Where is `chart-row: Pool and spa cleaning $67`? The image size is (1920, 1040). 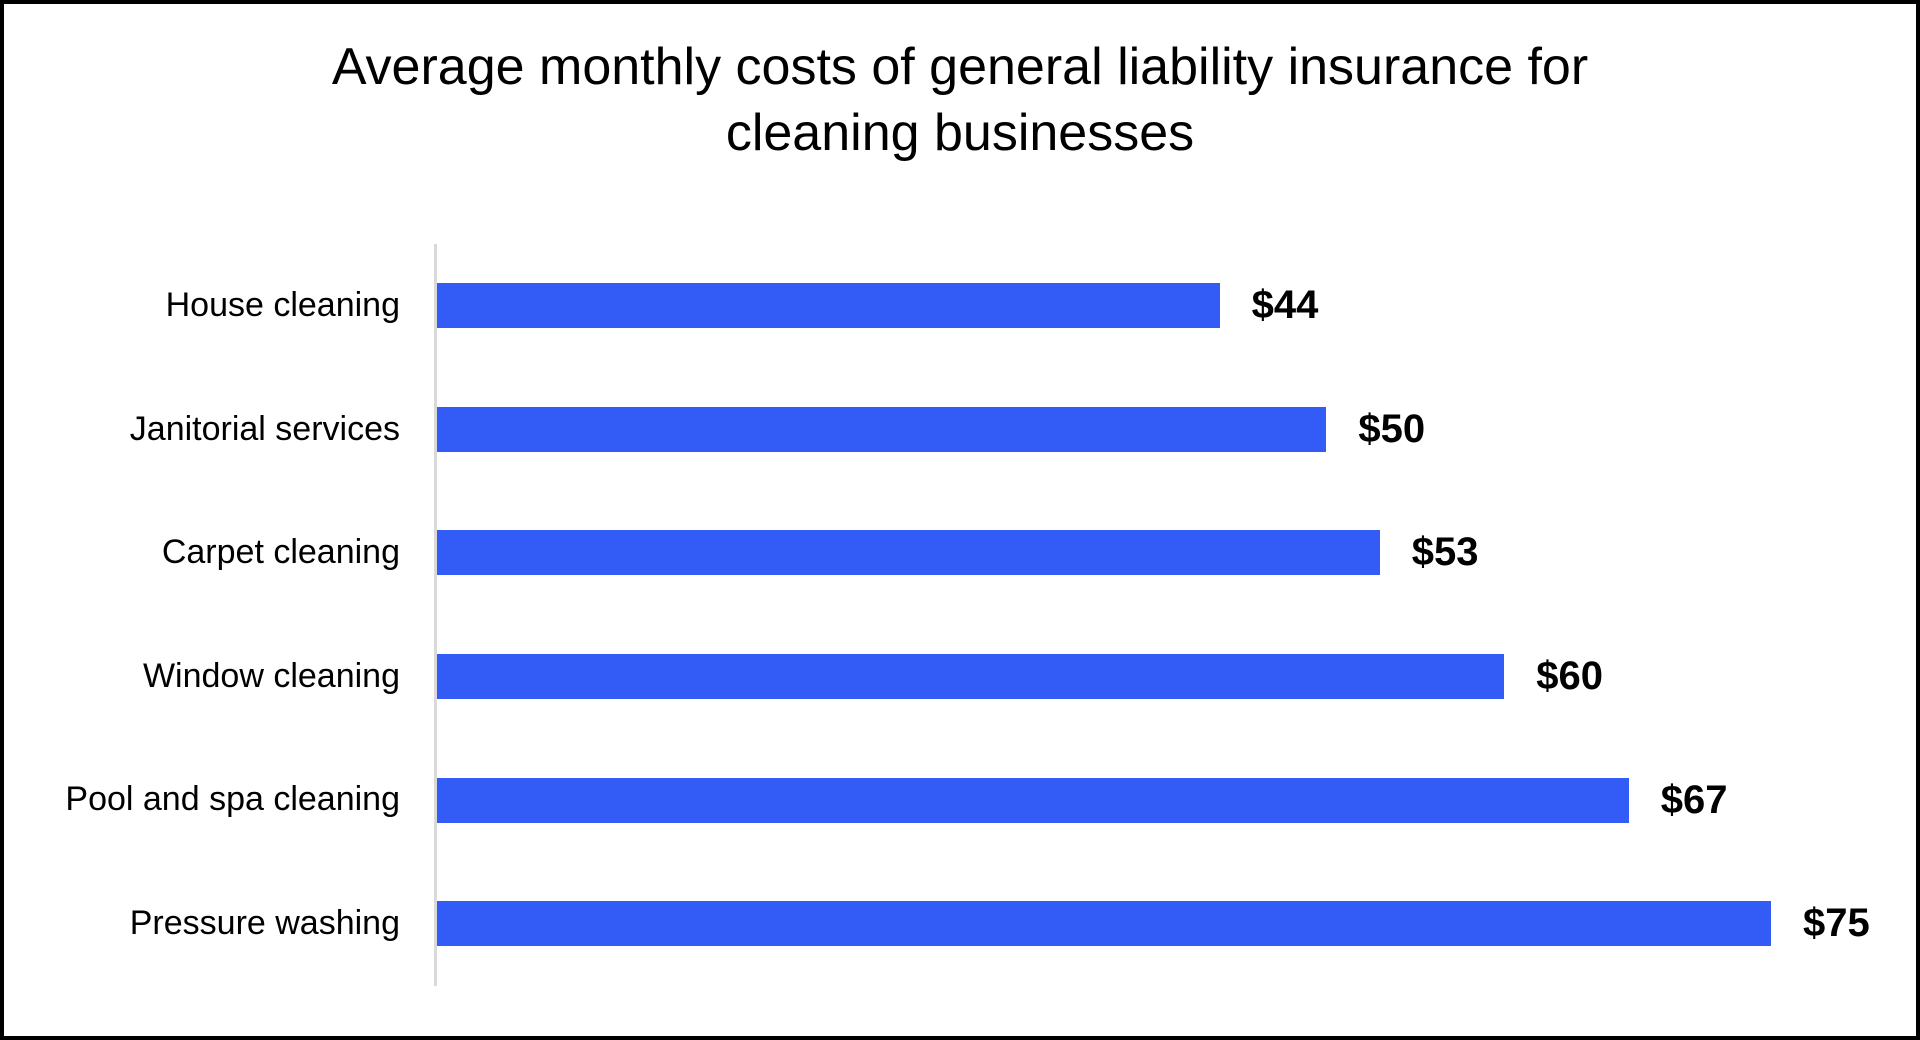 chart-row: Pool and spa cleaning $67 is located at coordinates (960, 800).